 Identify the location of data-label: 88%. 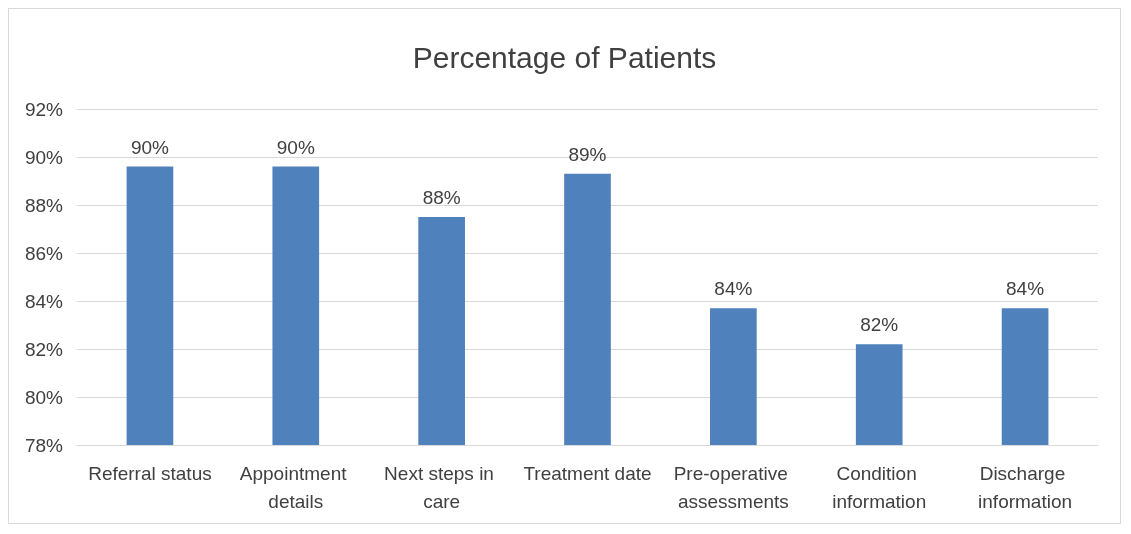
(441, 197).